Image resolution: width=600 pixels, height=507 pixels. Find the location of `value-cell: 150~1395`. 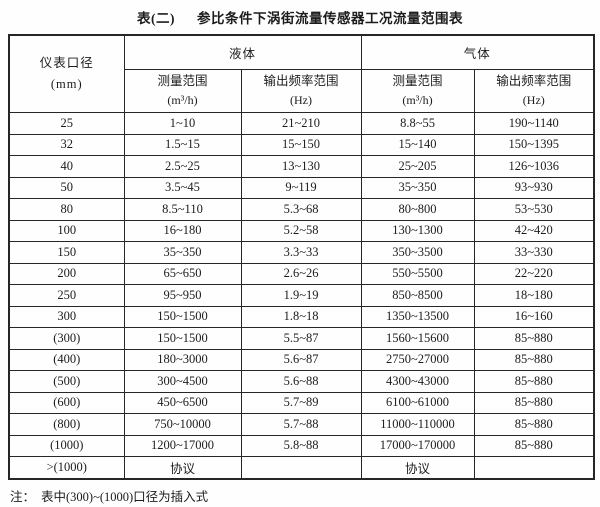

value-cell: 150~1395 is located at coordinates (534, 144).